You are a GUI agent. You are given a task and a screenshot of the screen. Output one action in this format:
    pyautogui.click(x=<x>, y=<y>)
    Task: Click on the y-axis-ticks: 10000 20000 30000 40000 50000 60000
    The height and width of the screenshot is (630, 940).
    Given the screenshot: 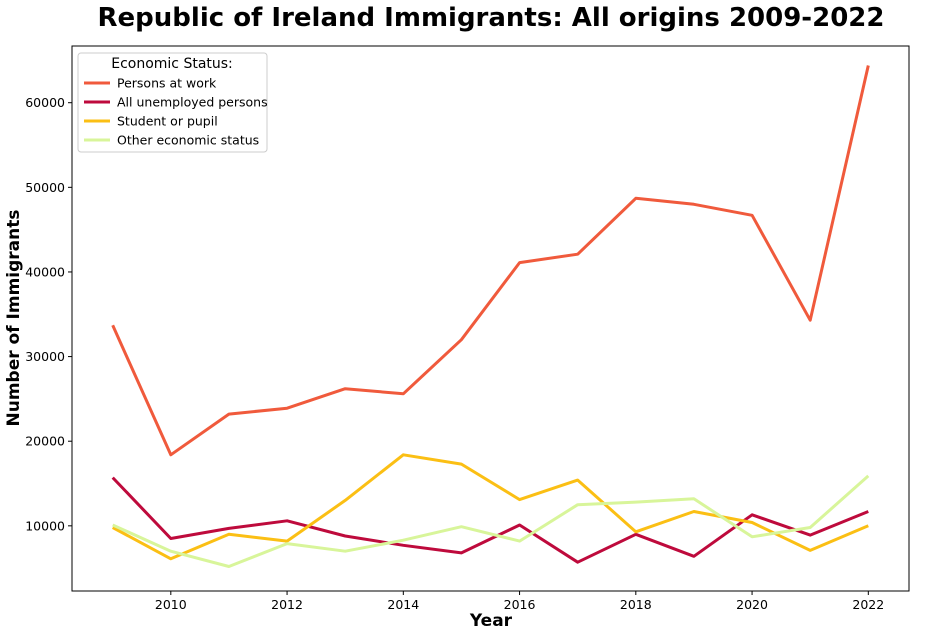 What is the action you would take?
    pyautogui.click(x=48, y=314)
    